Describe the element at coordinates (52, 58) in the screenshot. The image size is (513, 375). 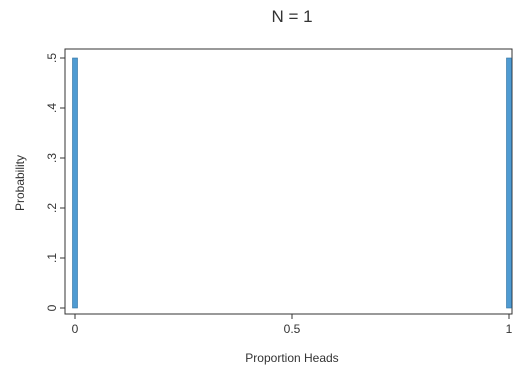
I see `y-tick-label: .5` at that location.